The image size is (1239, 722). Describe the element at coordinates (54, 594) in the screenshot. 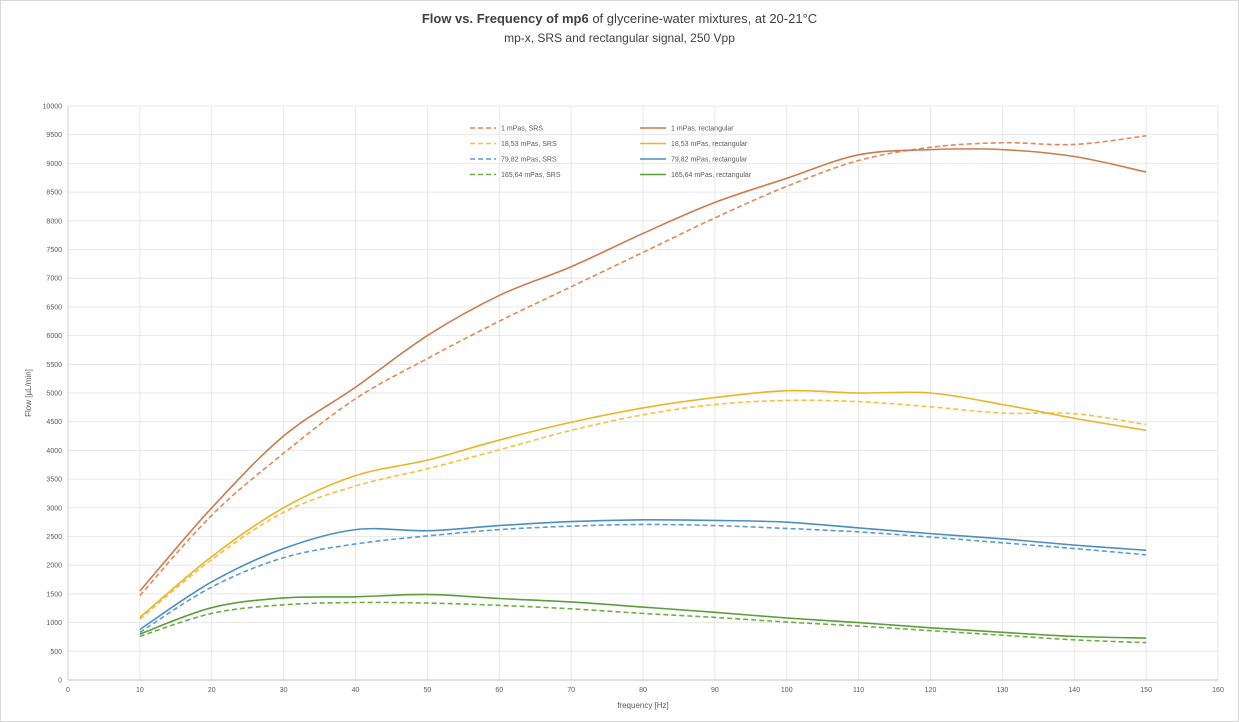

I see `y-tick-label: 1500` at that location.